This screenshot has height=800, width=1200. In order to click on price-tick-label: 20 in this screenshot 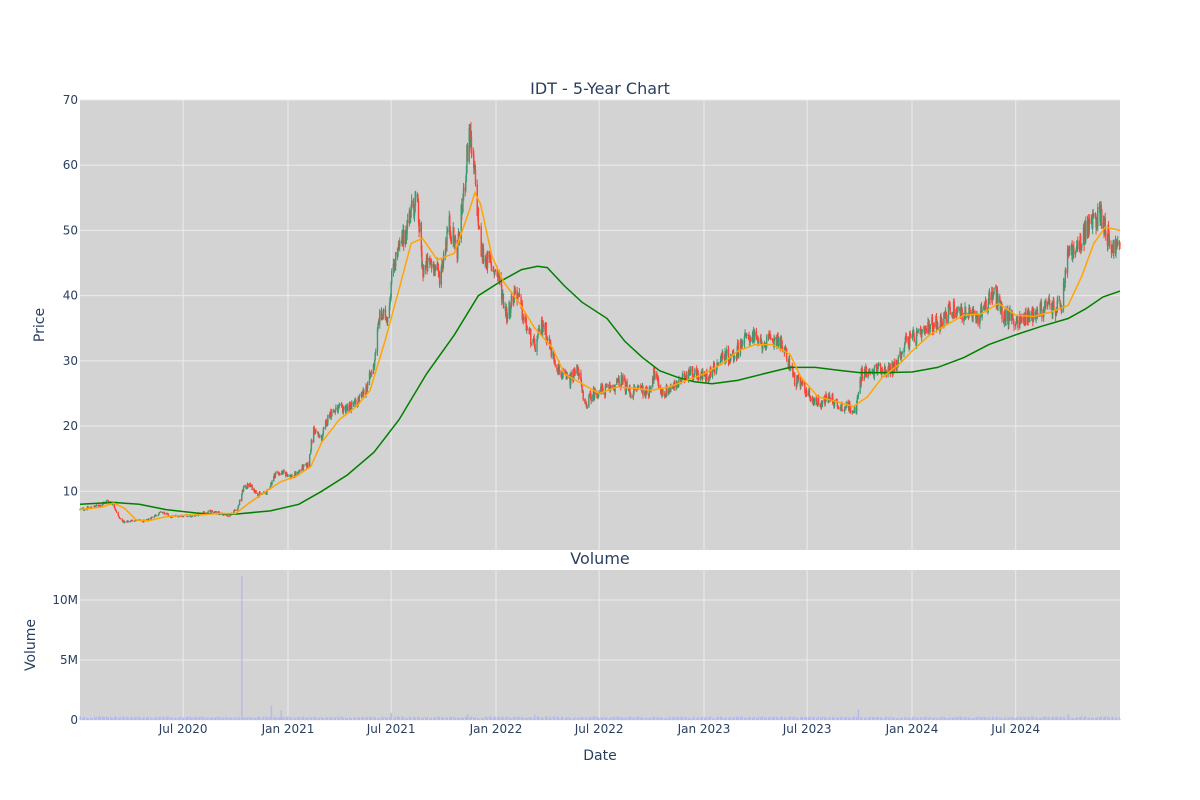, I will do `click(70, 426)`.